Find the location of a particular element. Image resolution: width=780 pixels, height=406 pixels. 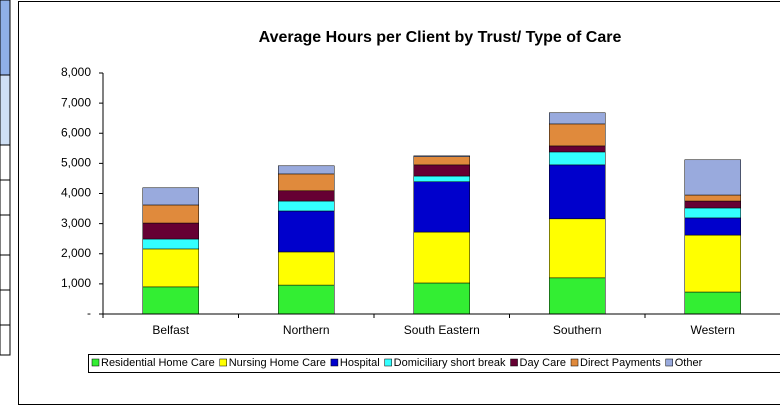

legend-label: Domiciliary short break is located at coordinates (450, 363).